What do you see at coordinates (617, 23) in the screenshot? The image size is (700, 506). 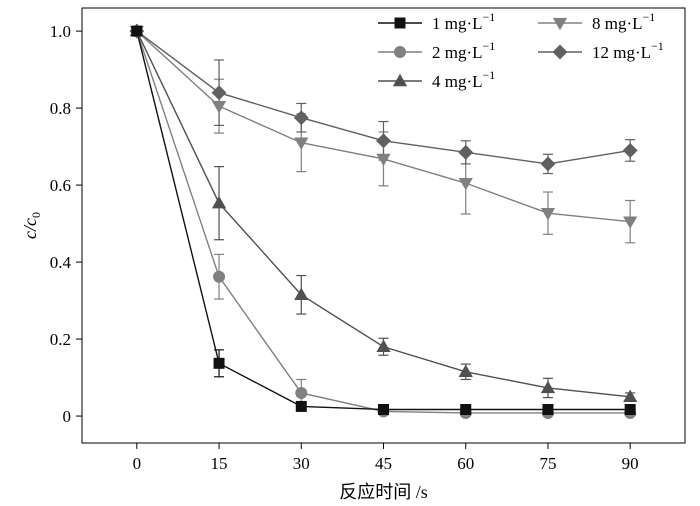 I see `legend-label-text: 8 mg·L` at bounding box center [617, 23].